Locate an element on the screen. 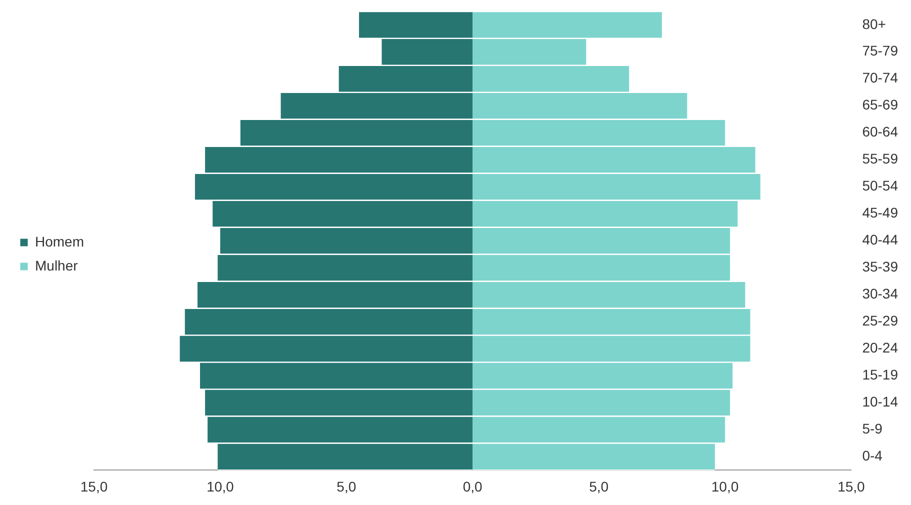 The height and width of the screenshot is (505, 911). y-tick-label: 75-79 is located at coordinates (880, 50).